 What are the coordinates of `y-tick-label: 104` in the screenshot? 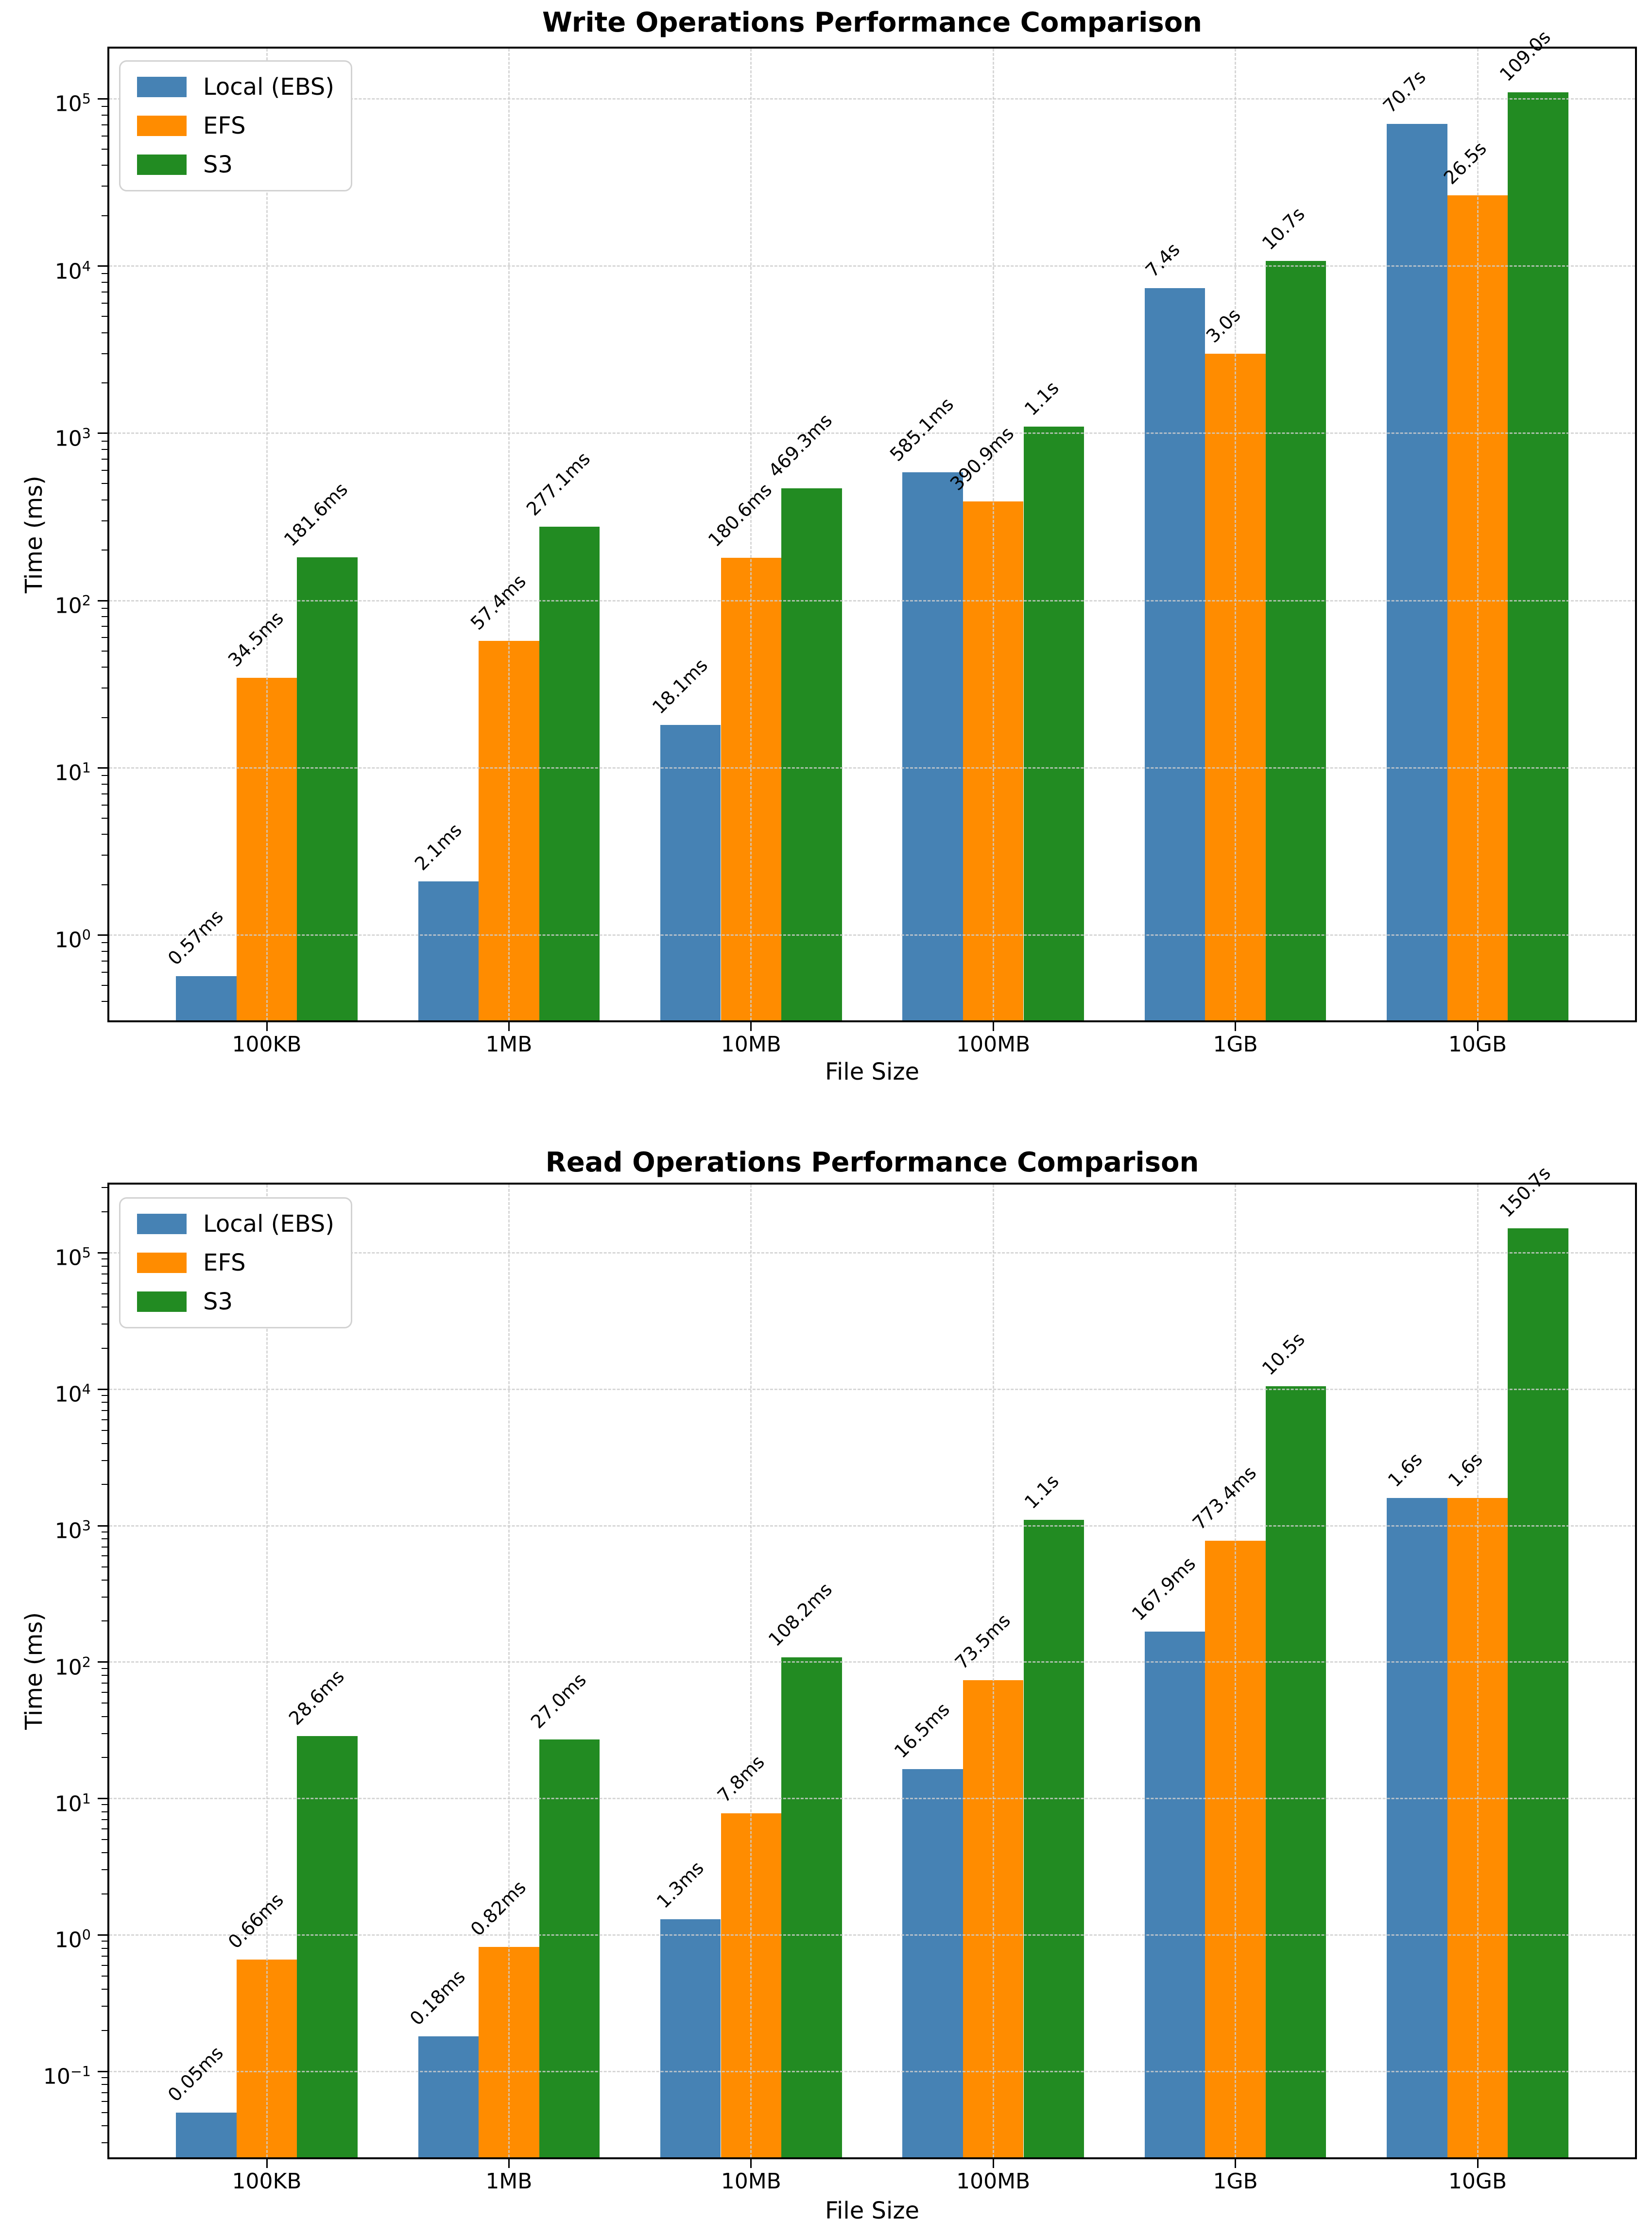 It's located at (73, 271).